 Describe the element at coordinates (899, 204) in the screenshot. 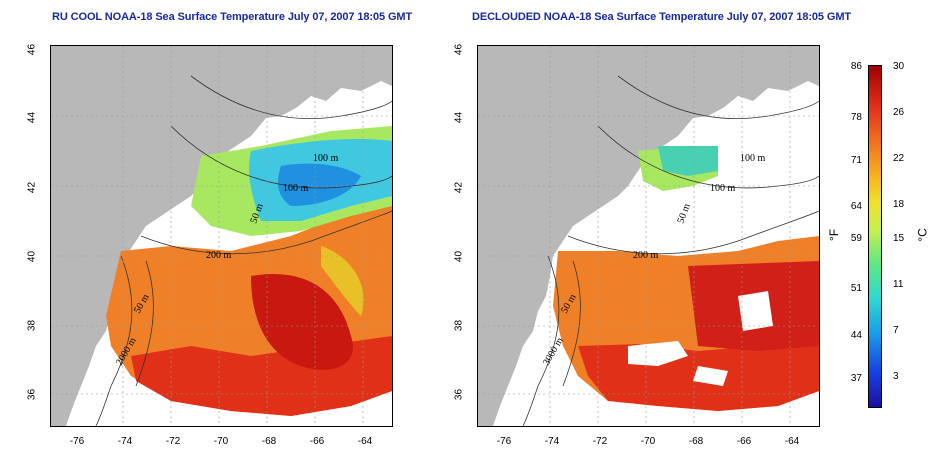

I see `colorbar-c-tick: 18` at that location.